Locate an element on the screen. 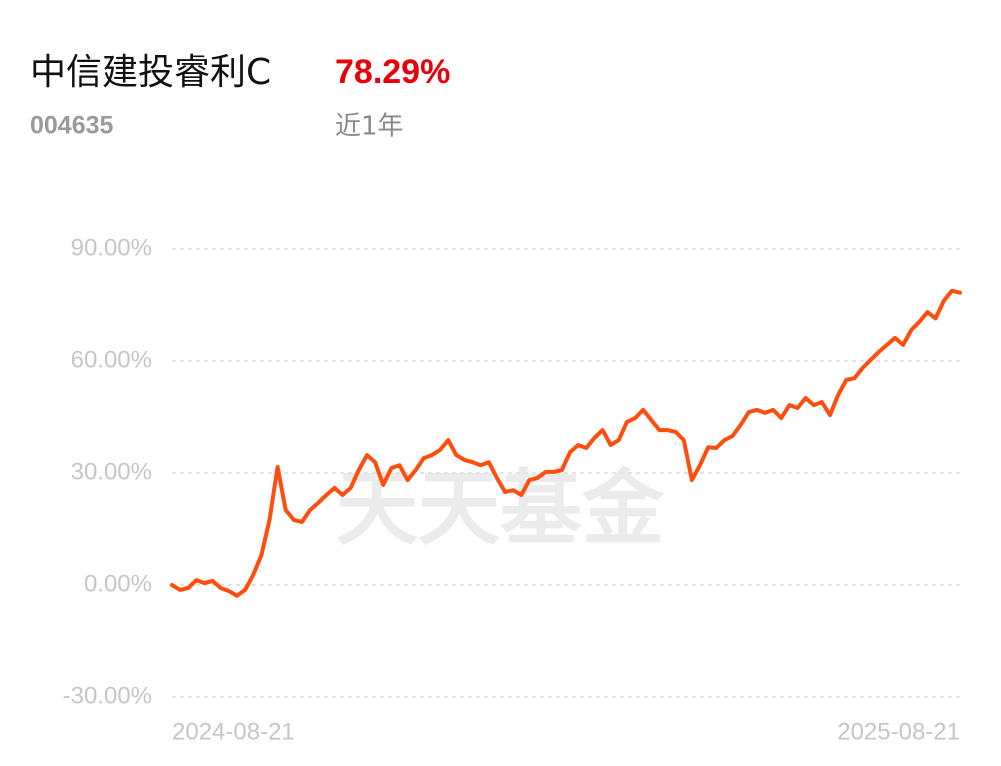  y-tick-label: -30.00% is located at coordinates (107, 695).